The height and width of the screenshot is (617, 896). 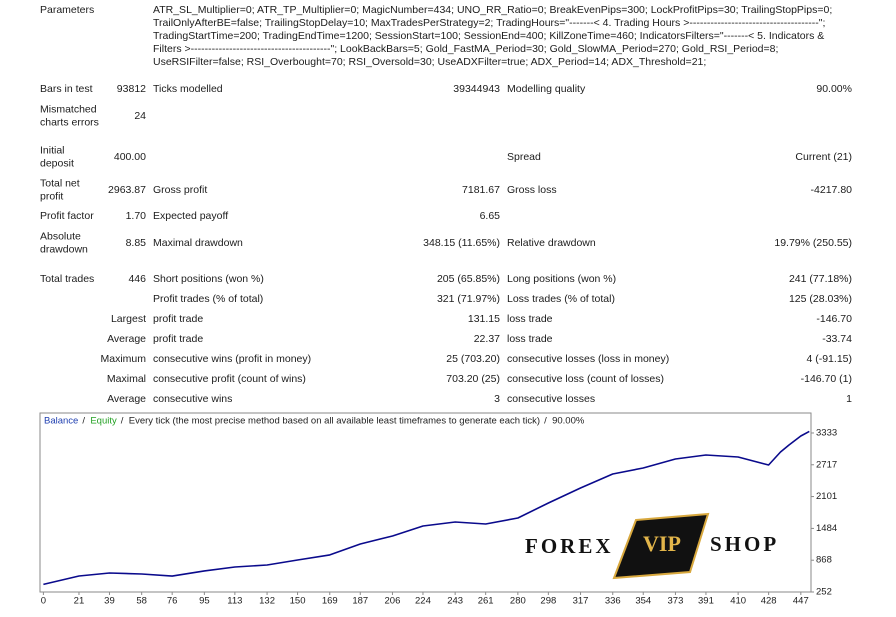 What do you see at coordinates (497, 399) in the screenshot?
I see `field-value: 3` at bounding box center [497, 399].